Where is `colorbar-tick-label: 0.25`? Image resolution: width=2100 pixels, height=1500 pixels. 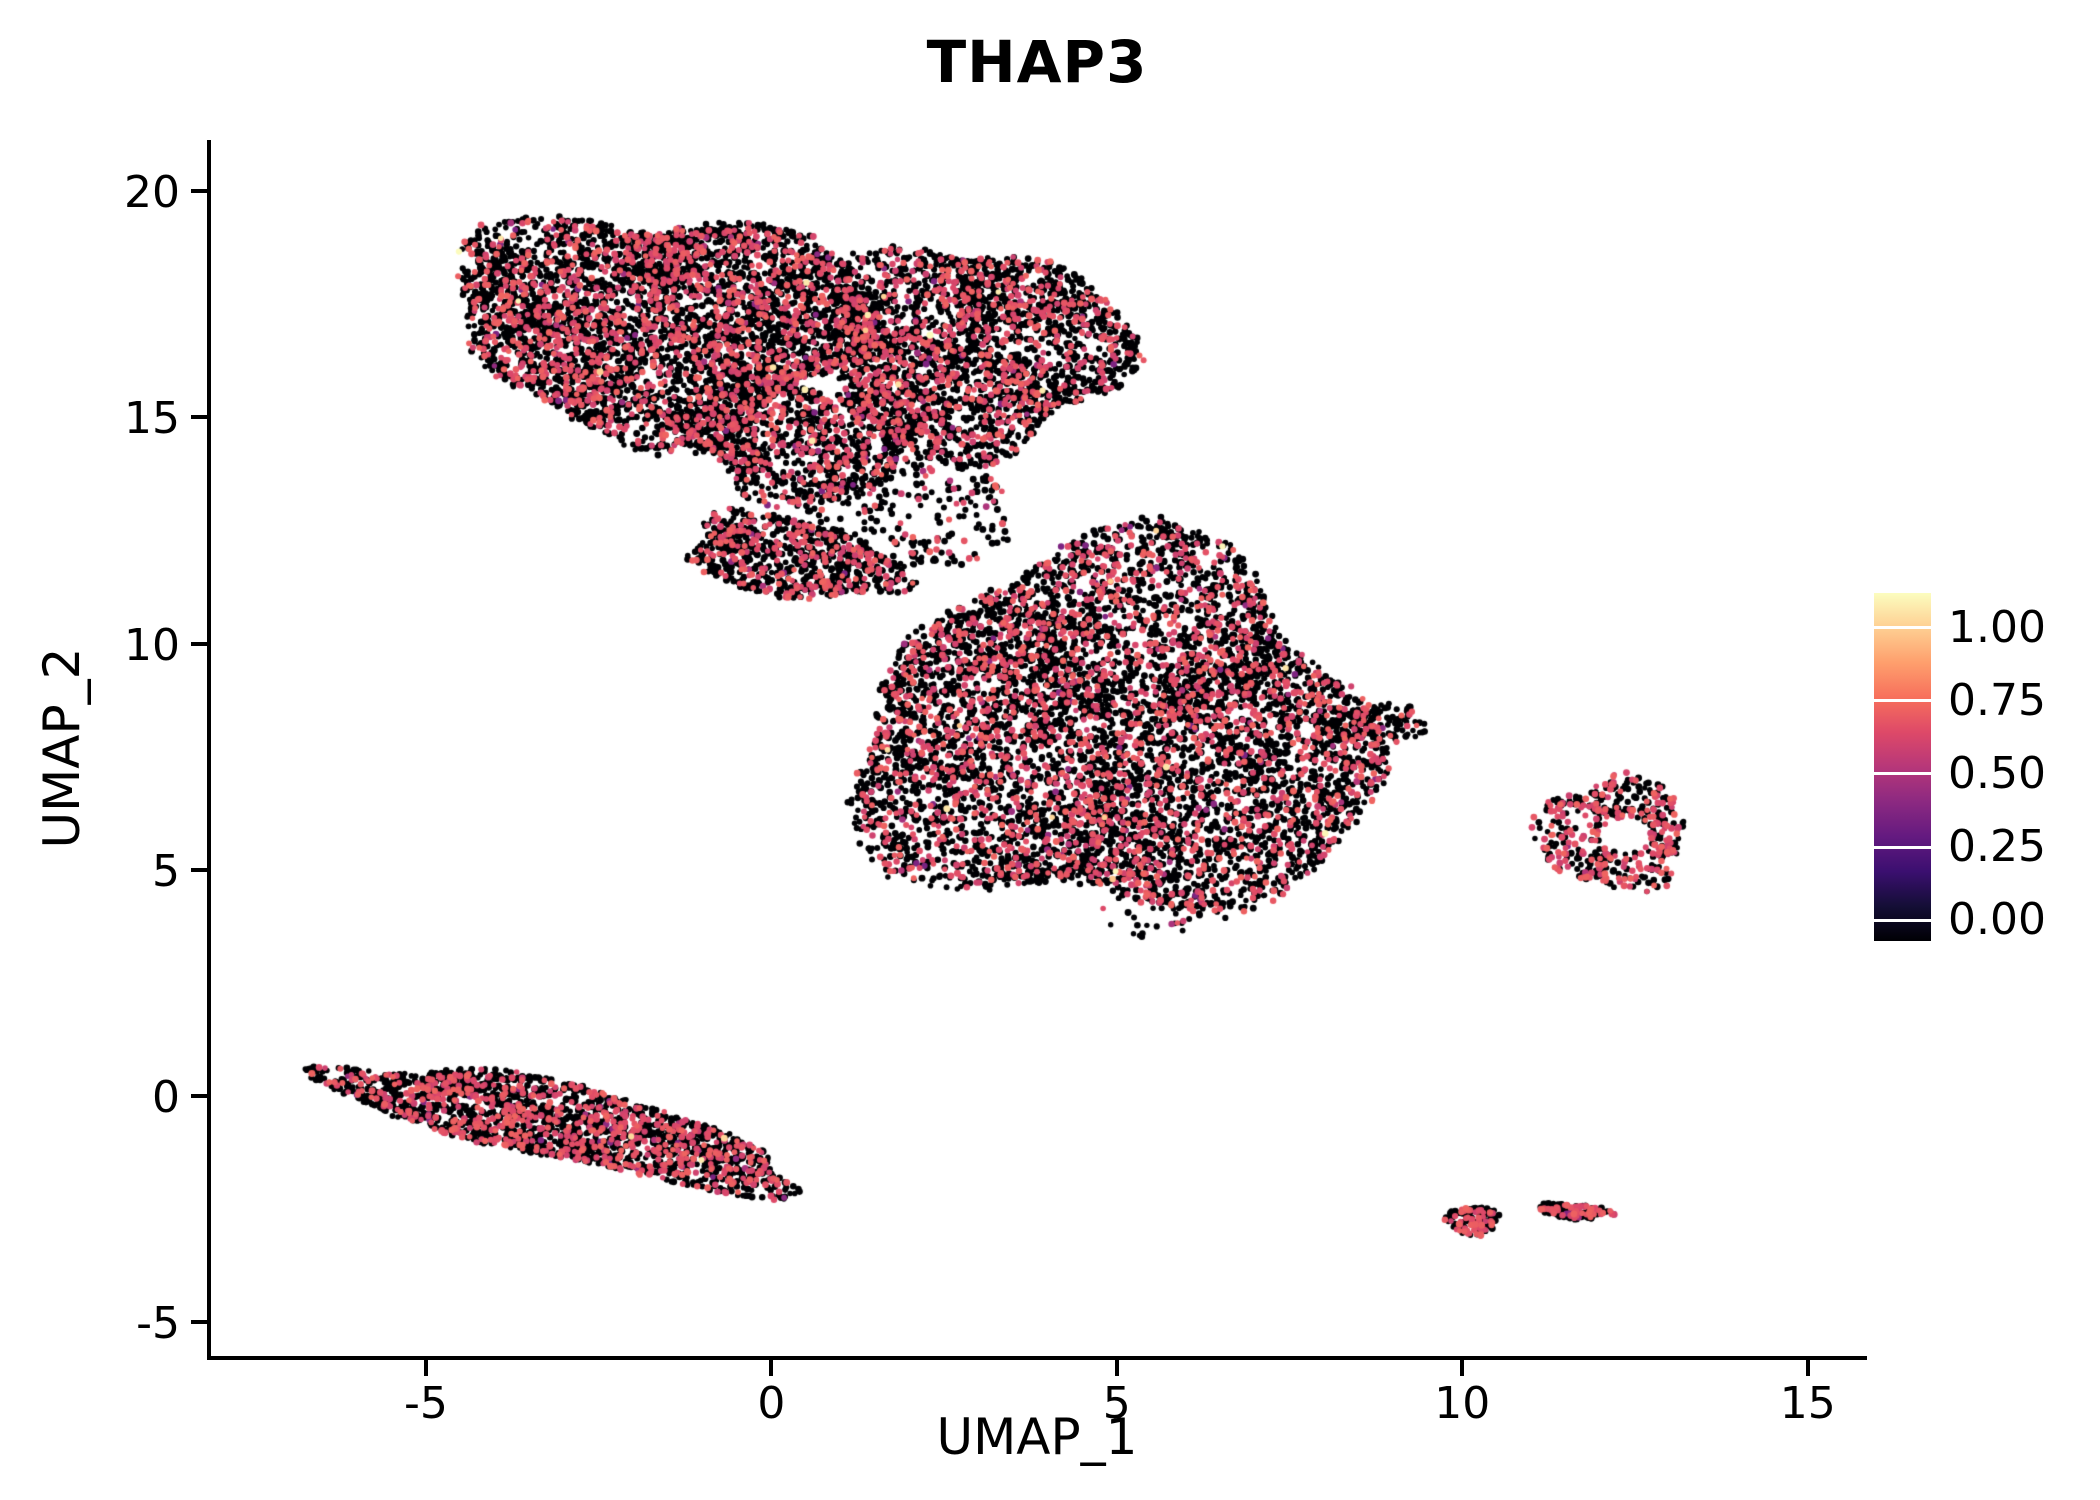
colorbar-tick-label: 0.25 is located at coordinates (1997, 847).